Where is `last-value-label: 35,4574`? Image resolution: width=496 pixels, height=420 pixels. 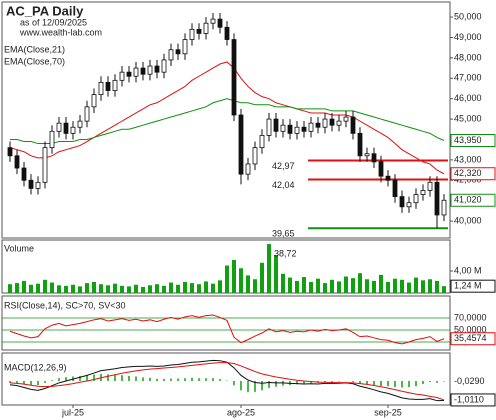
last-value-label: 35,4574 is located at coordinates (470, 338).